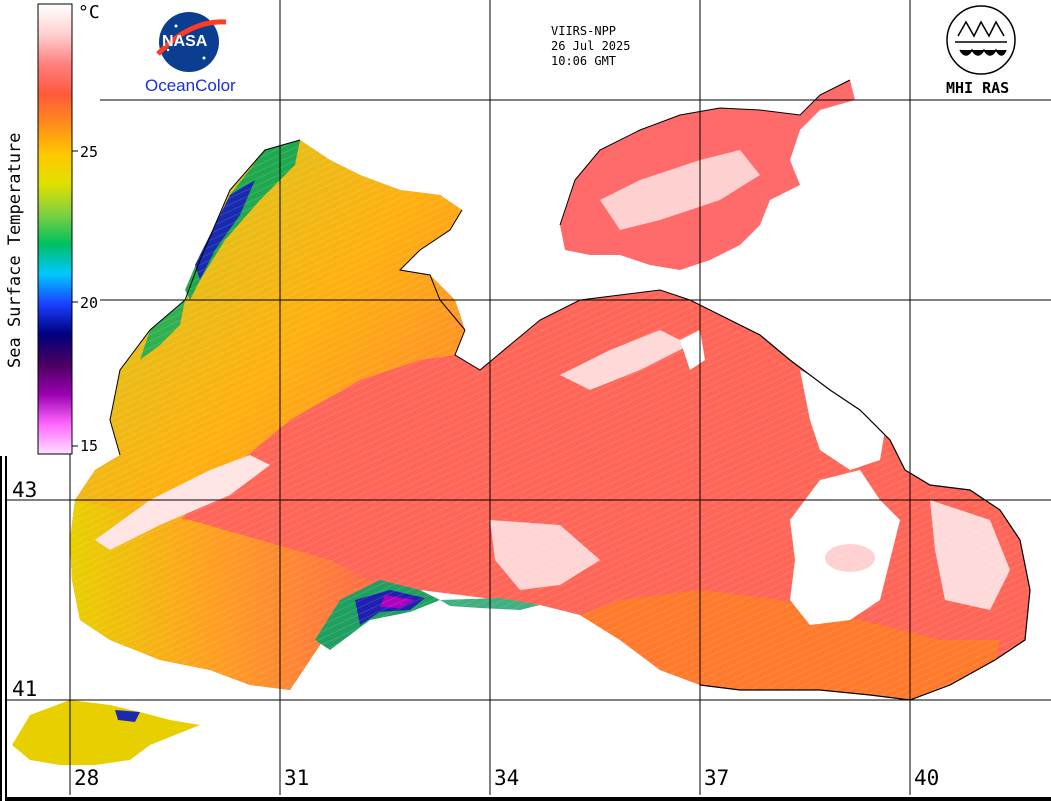 This screenshot has height=801, width=1051. Describe the element at coordinates (25, 689) in the screenshot. I see `lat-label-41: 41` at that location.